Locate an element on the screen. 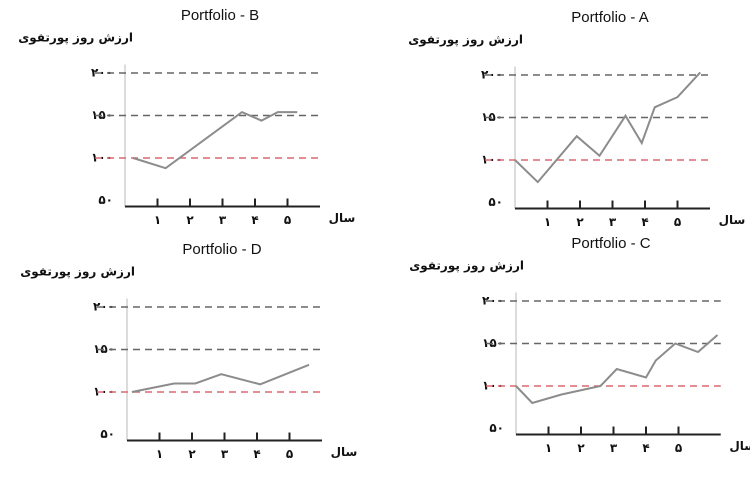  chart-title: Portfolio - D is located at coordinates (221, 249).